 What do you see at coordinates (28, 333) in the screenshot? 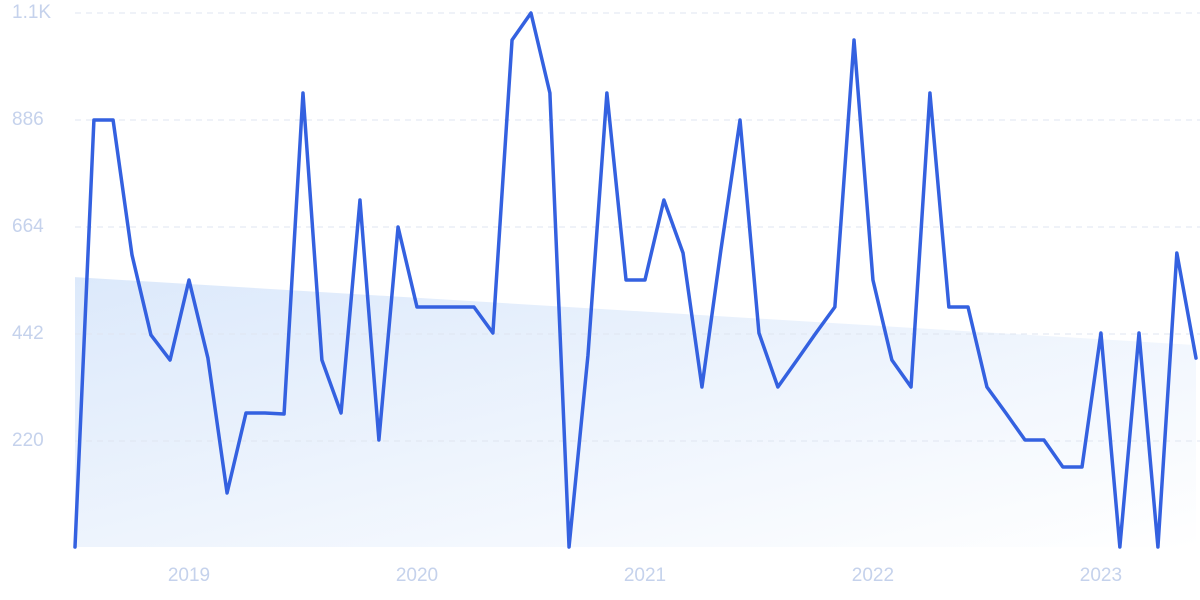
I see `y-tick-label: 442` at bounding box center [28, 333].